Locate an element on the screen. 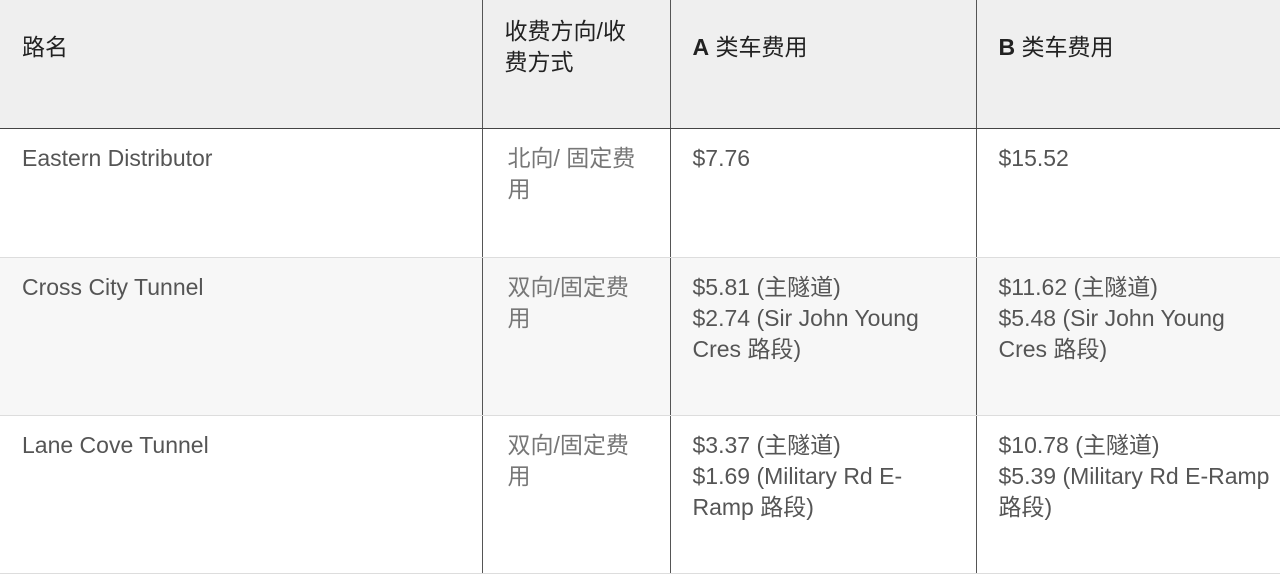  a-label: 类车费用 is located at coordinates (758, 47).